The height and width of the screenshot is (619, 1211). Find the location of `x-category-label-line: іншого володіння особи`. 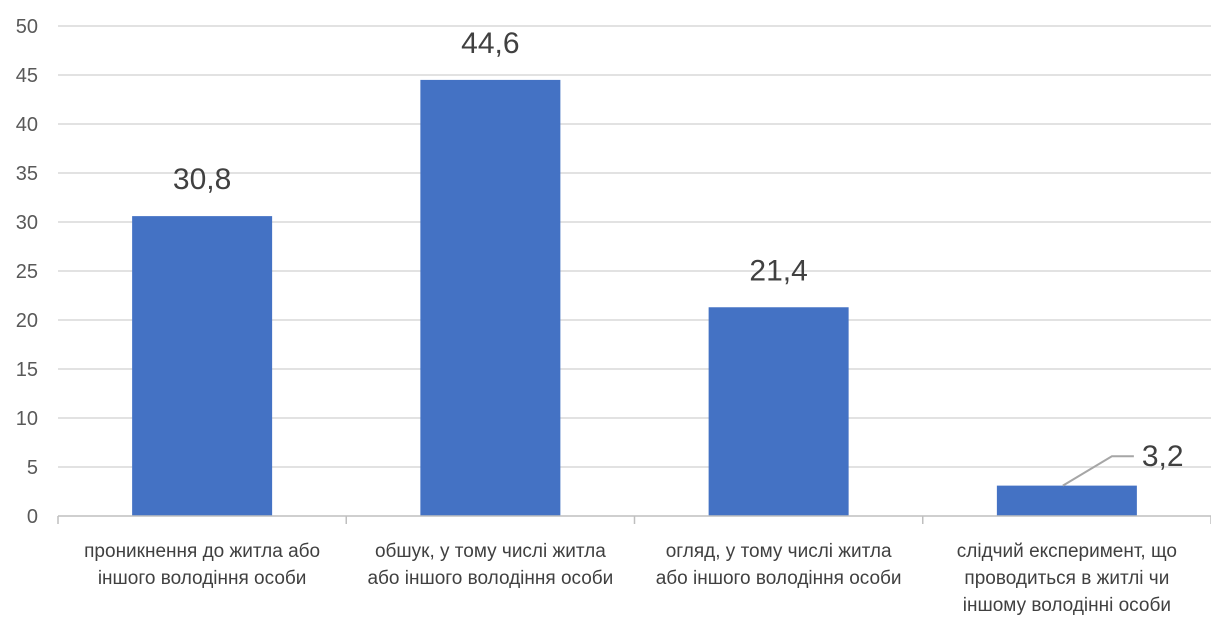

x-category-label-line: іншого володіння особи is located at coordinates (202, 578).